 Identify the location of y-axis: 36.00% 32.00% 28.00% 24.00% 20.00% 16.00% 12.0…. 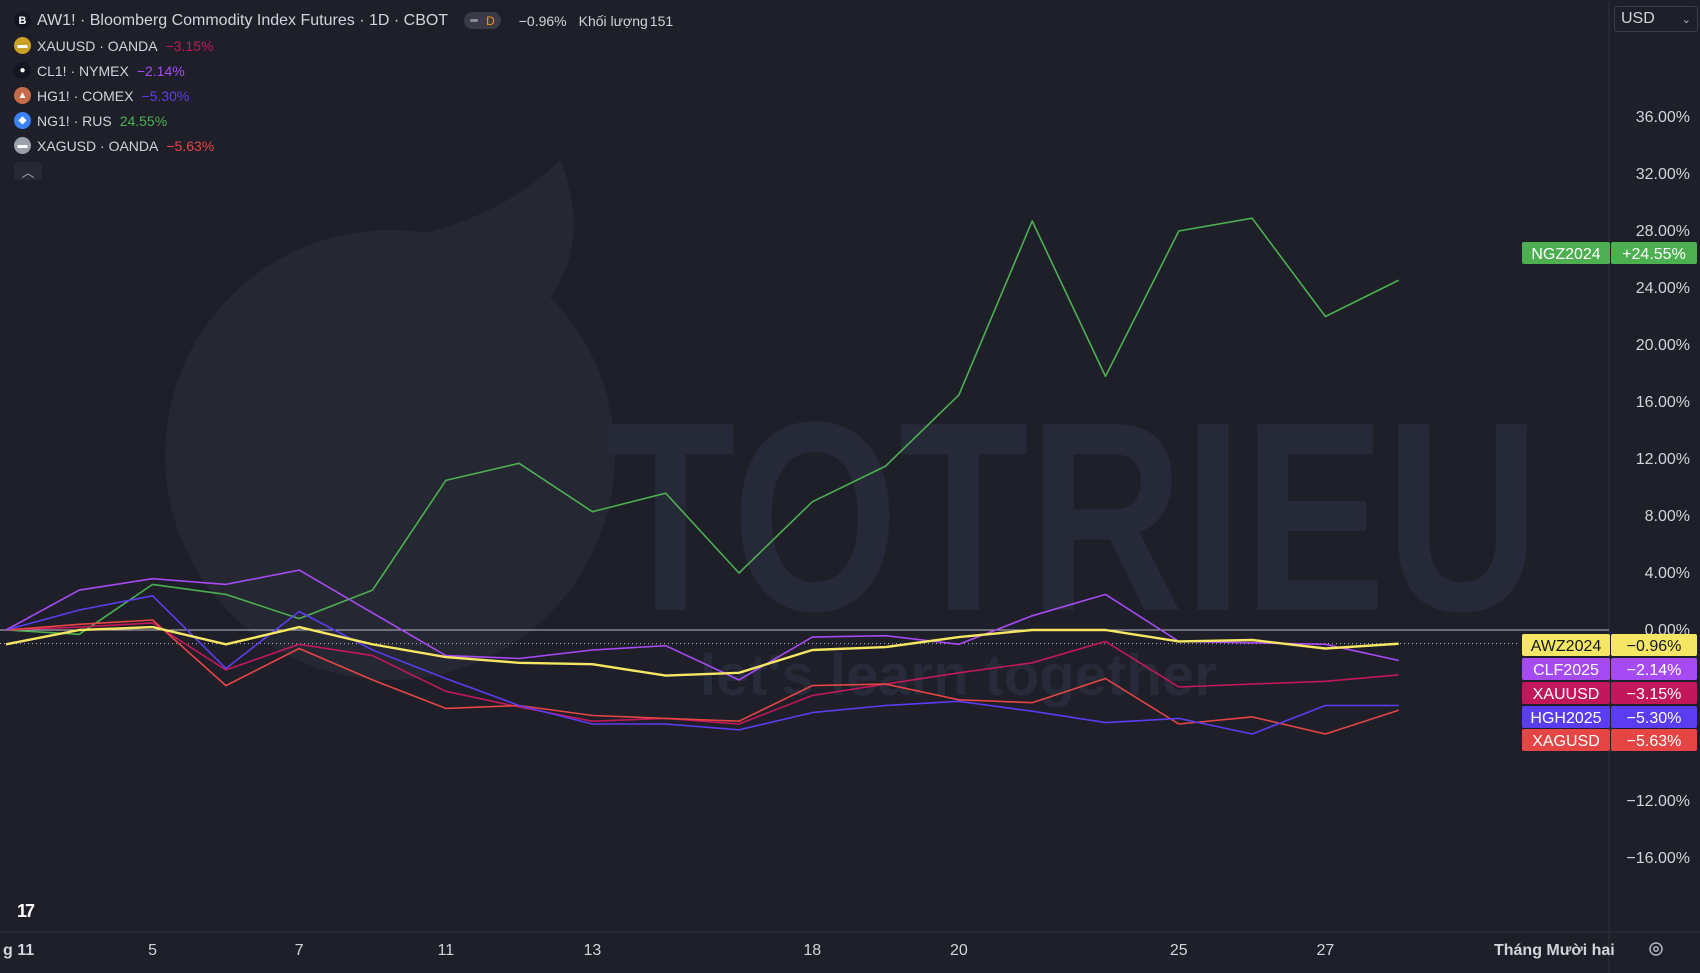
(1658, 488).